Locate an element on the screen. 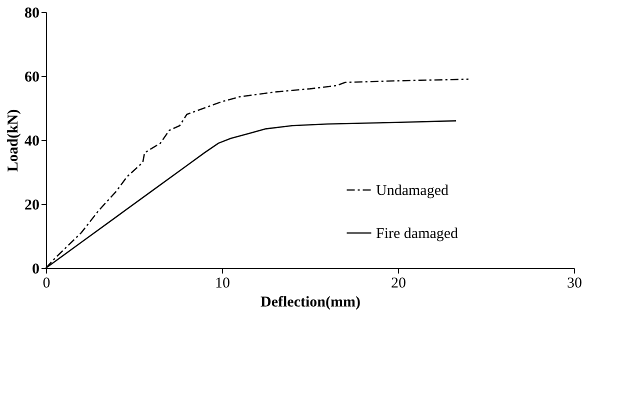 The image size is (644, 401). y-tick-label: 20 is located at coordinates (32, 206).